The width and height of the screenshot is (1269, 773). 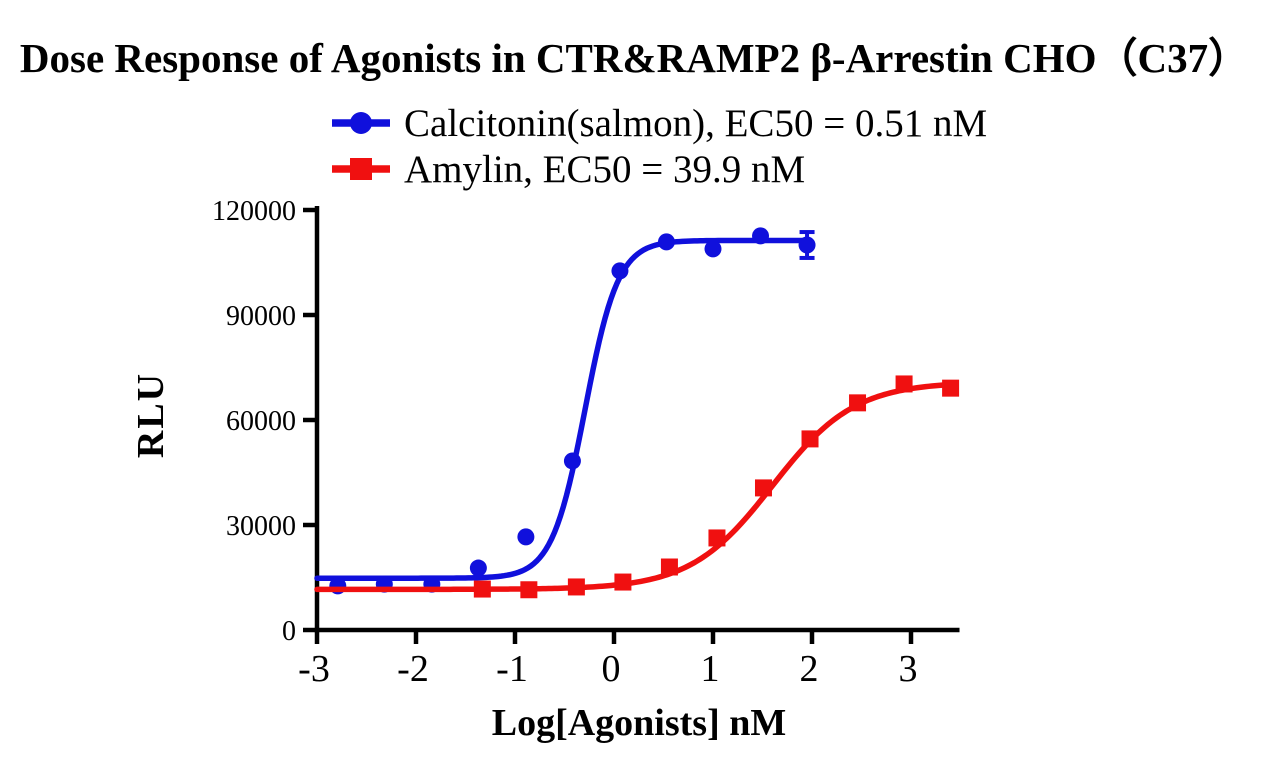 What do you see at coordinates (261, 316) in the screenshot?
I see `y-tick-label: 90000` at bounding box center [261, 316].